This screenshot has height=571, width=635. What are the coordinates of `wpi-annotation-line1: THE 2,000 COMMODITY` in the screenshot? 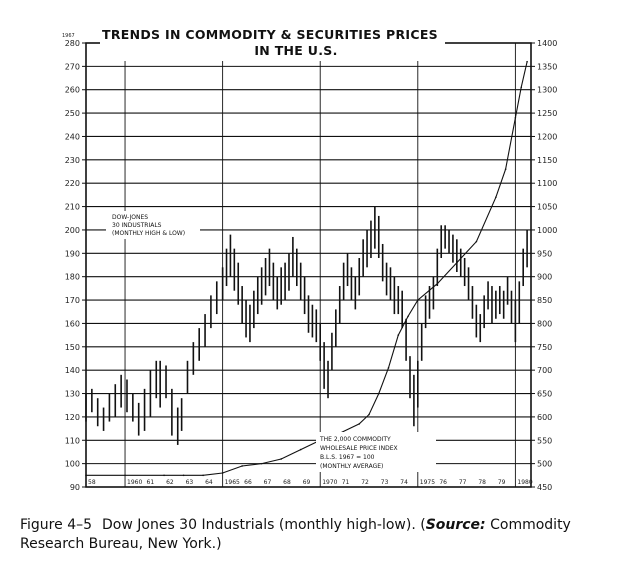 It's located at (355, 439).